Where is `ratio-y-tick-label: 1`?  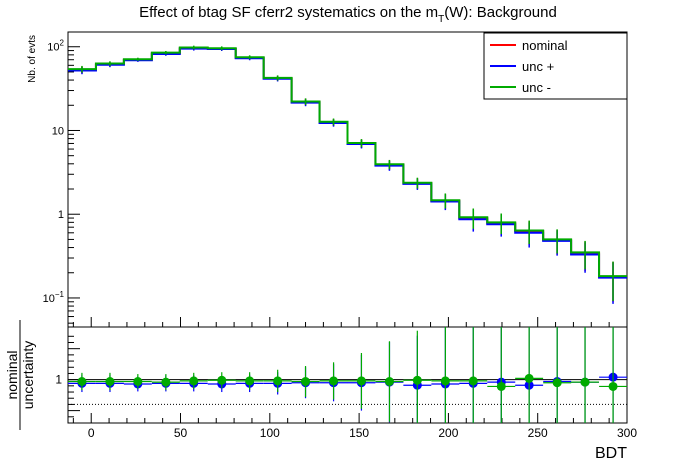
ratio-y-tick-label: 1 is located at coordinates (58, 380).